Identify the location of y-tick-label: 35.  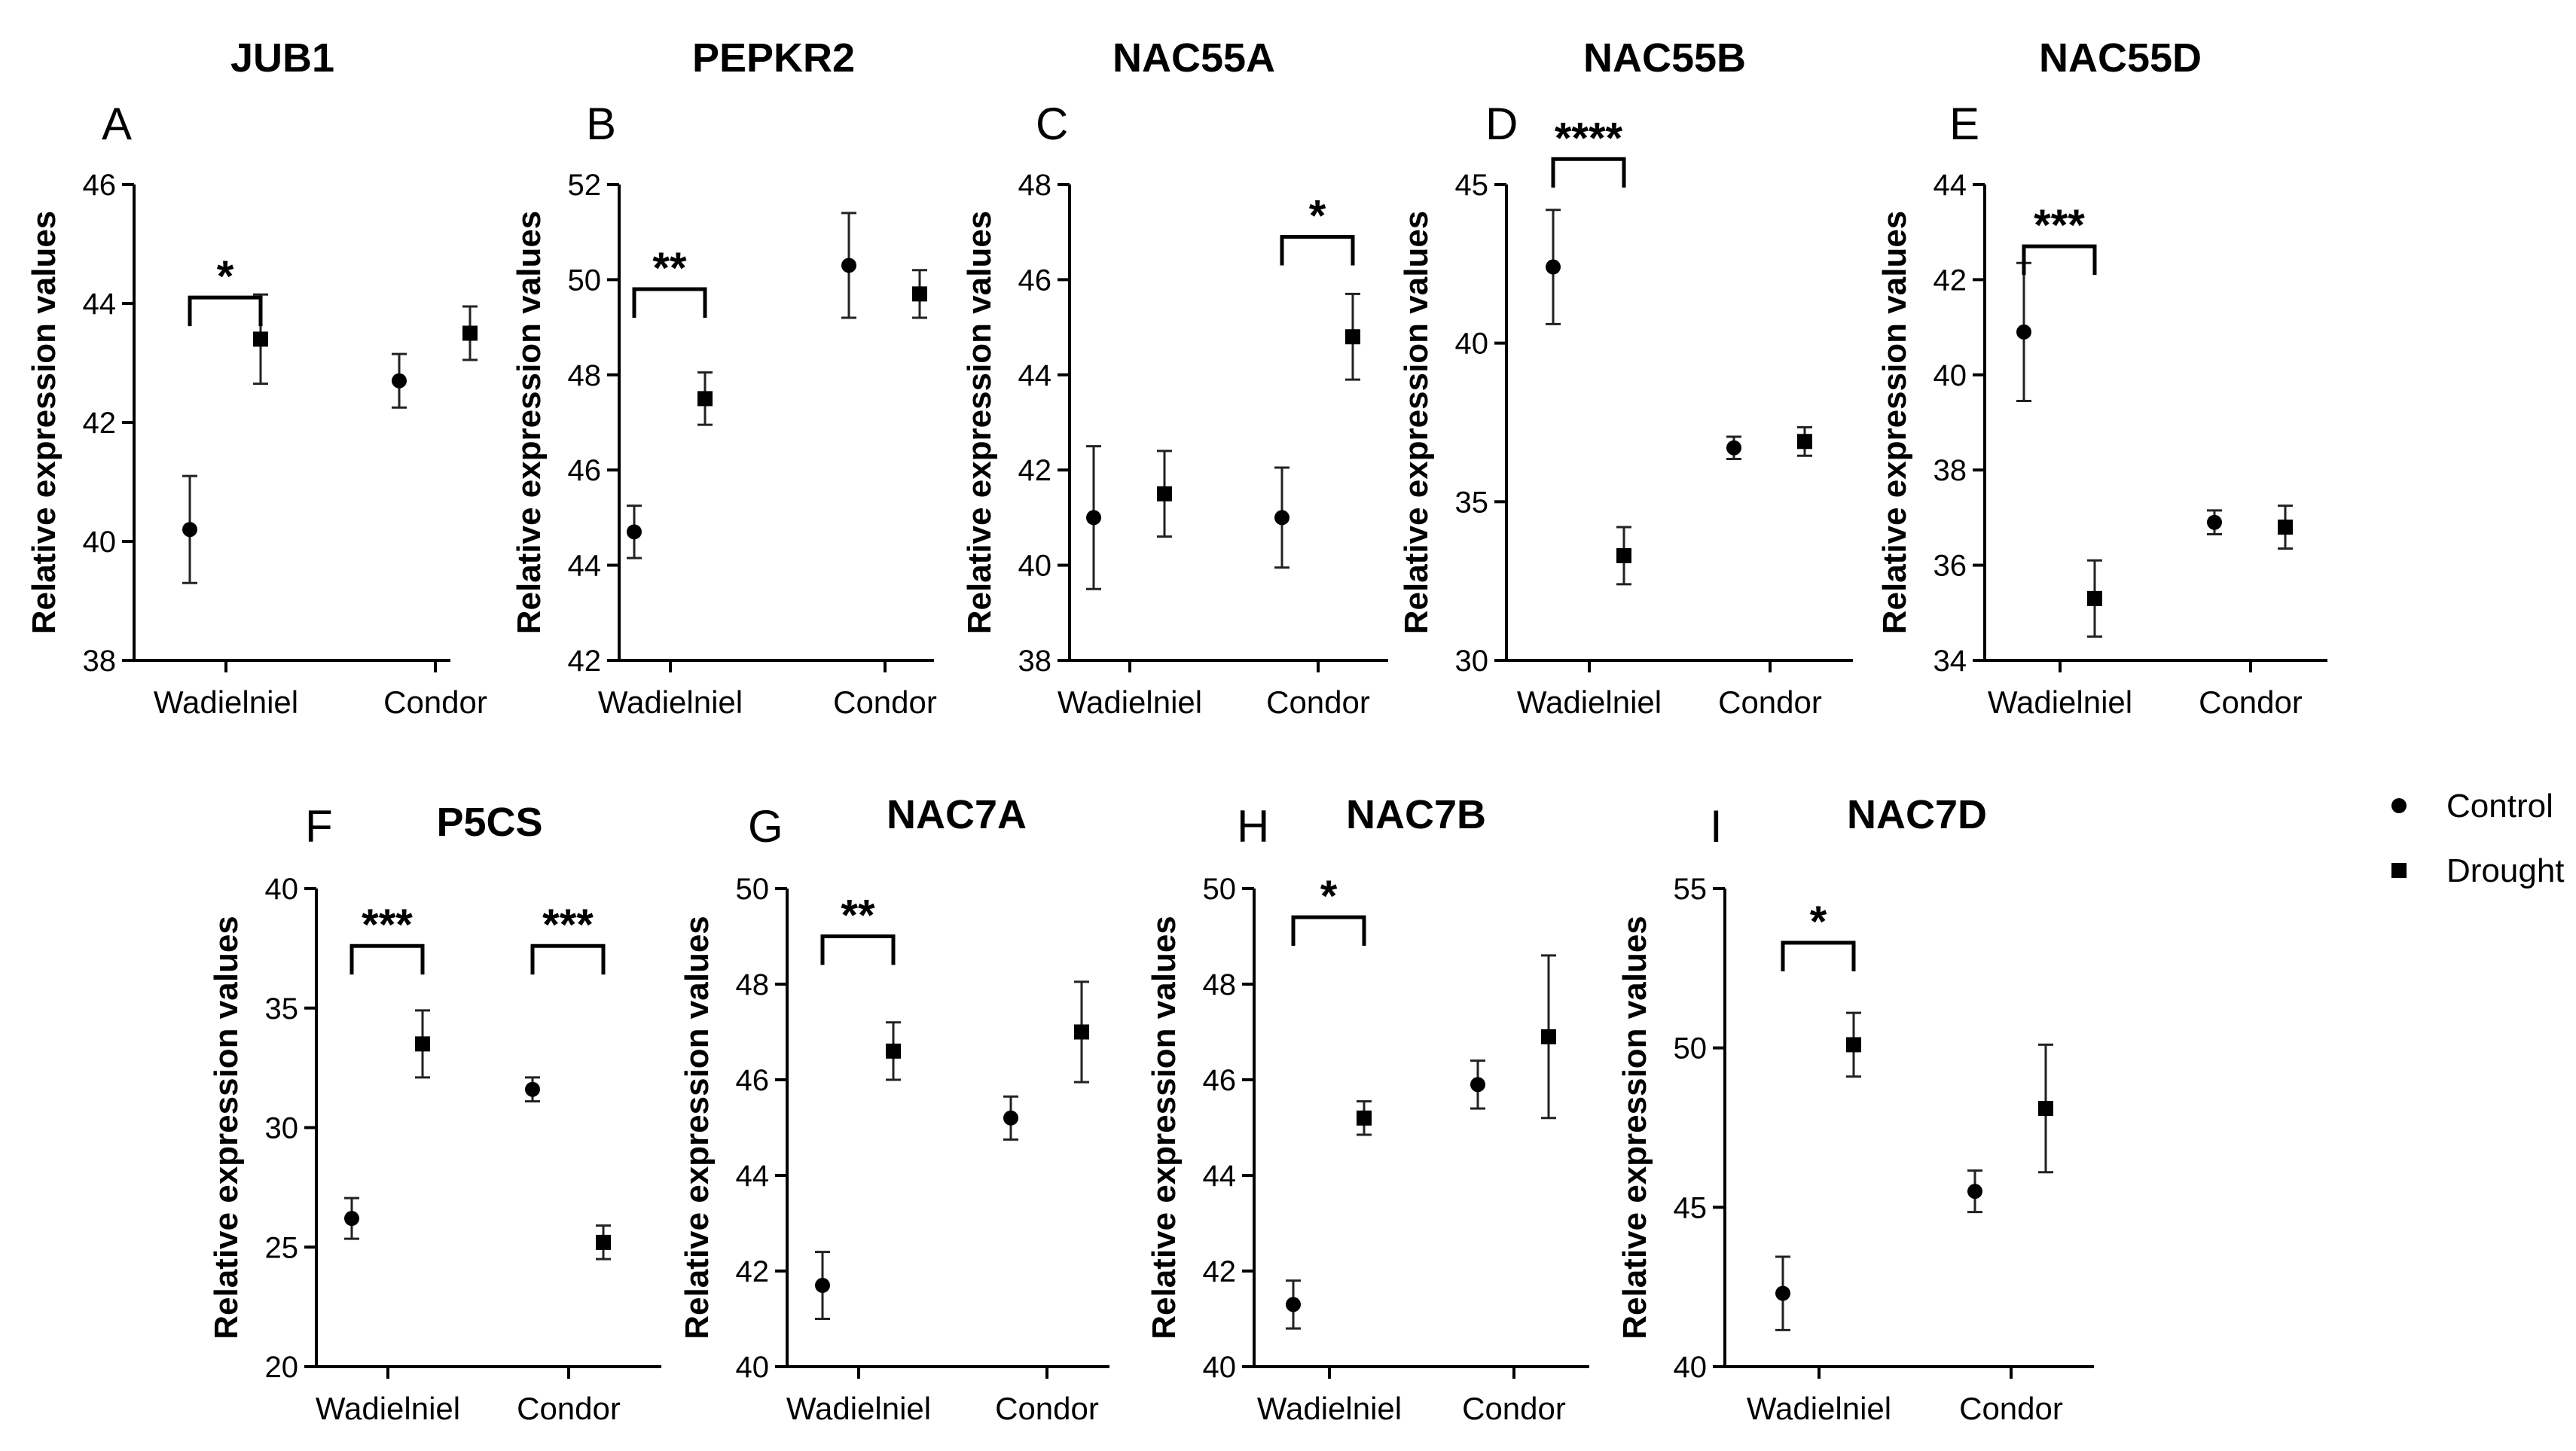
(282, 1009).